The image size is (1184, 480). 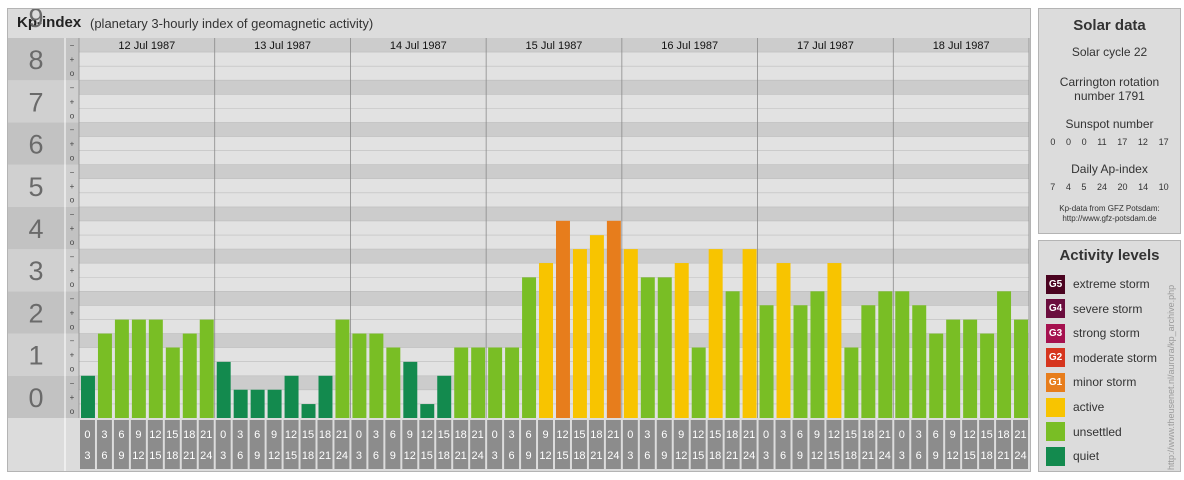 What do you see at coordinates (393, 456) in the screenshot?
I see `interval-end-label: 9` at bounding box center [393, 456].